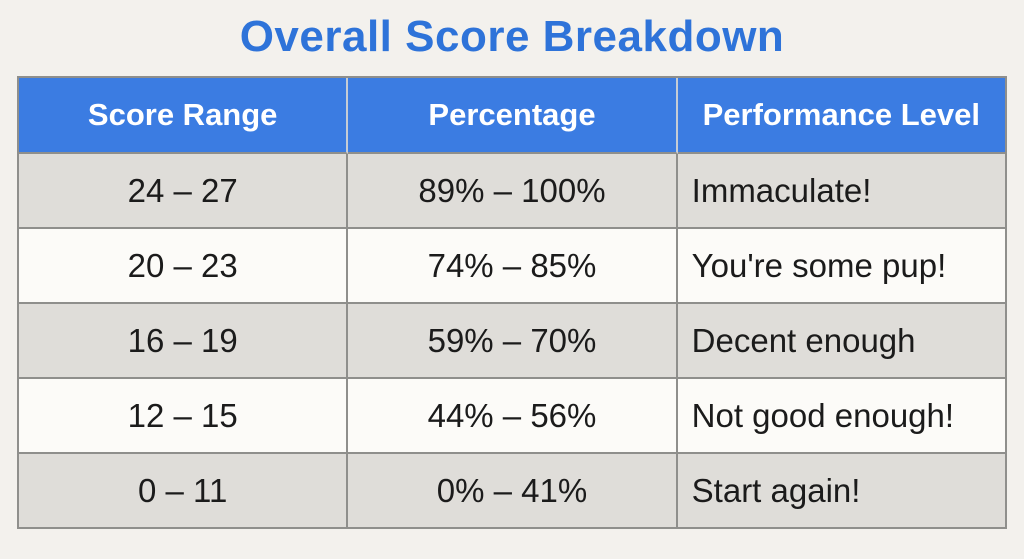 This screenshot has width=1024, height=559. What do you see at coordinates (184, 191) in the screenshot?
I see `cell-score-range: 24 – 27` at bounding box center [184, 191].